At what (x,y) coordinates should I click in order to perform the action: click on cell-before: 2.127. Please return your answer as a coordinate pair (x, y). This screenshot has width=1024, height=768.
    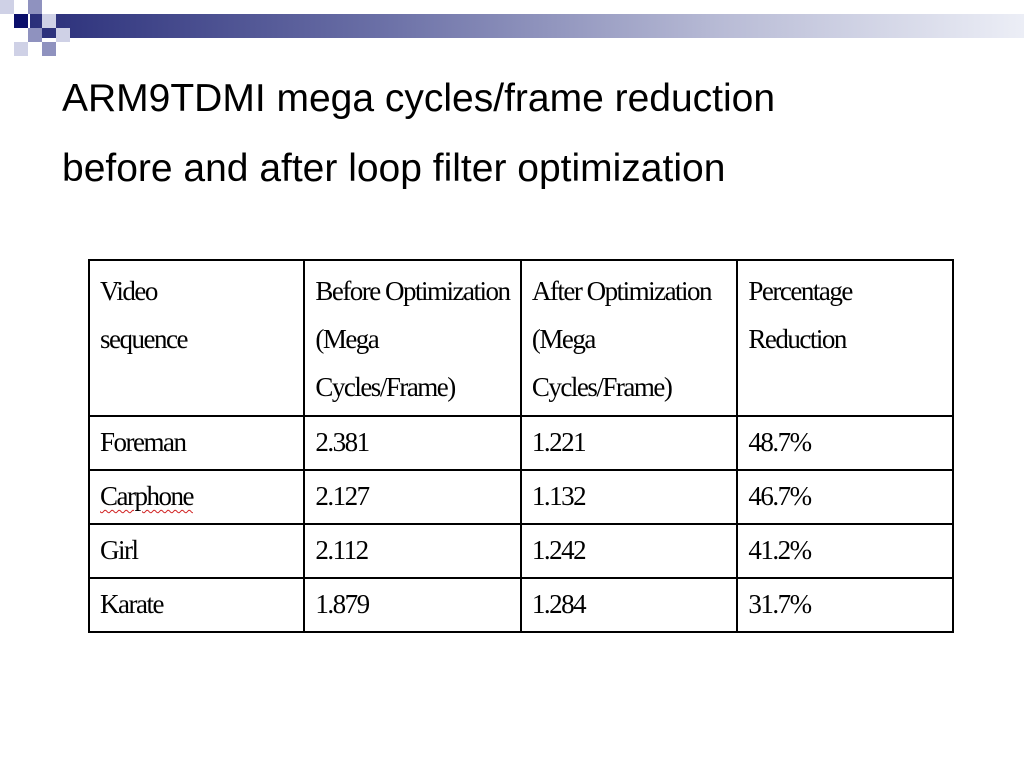
    Looking at the image, I should click on (412, 497).